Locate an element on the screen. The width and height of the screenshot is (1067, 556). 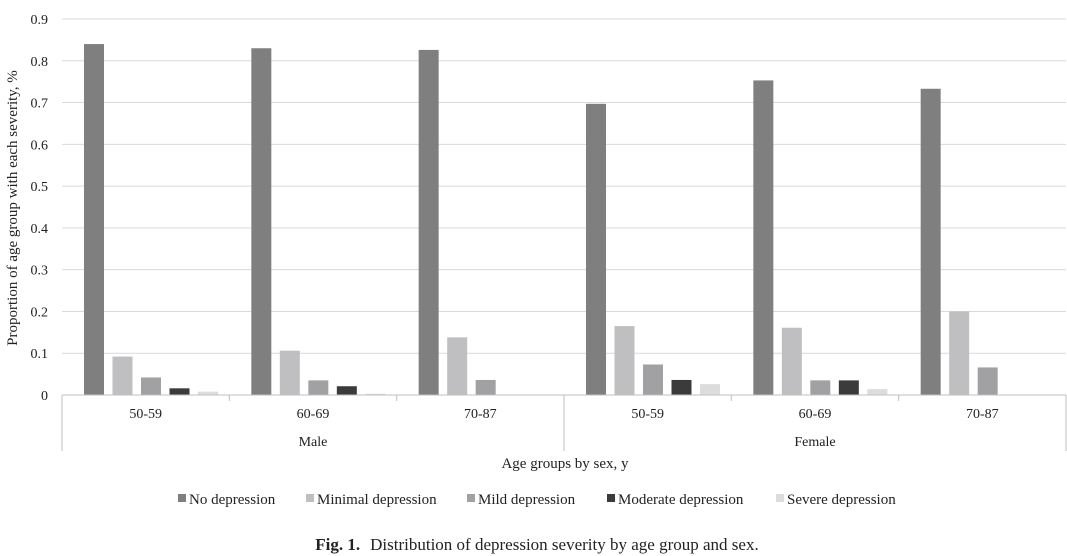
legend-label: No depression is located at coordinates (232, 500).